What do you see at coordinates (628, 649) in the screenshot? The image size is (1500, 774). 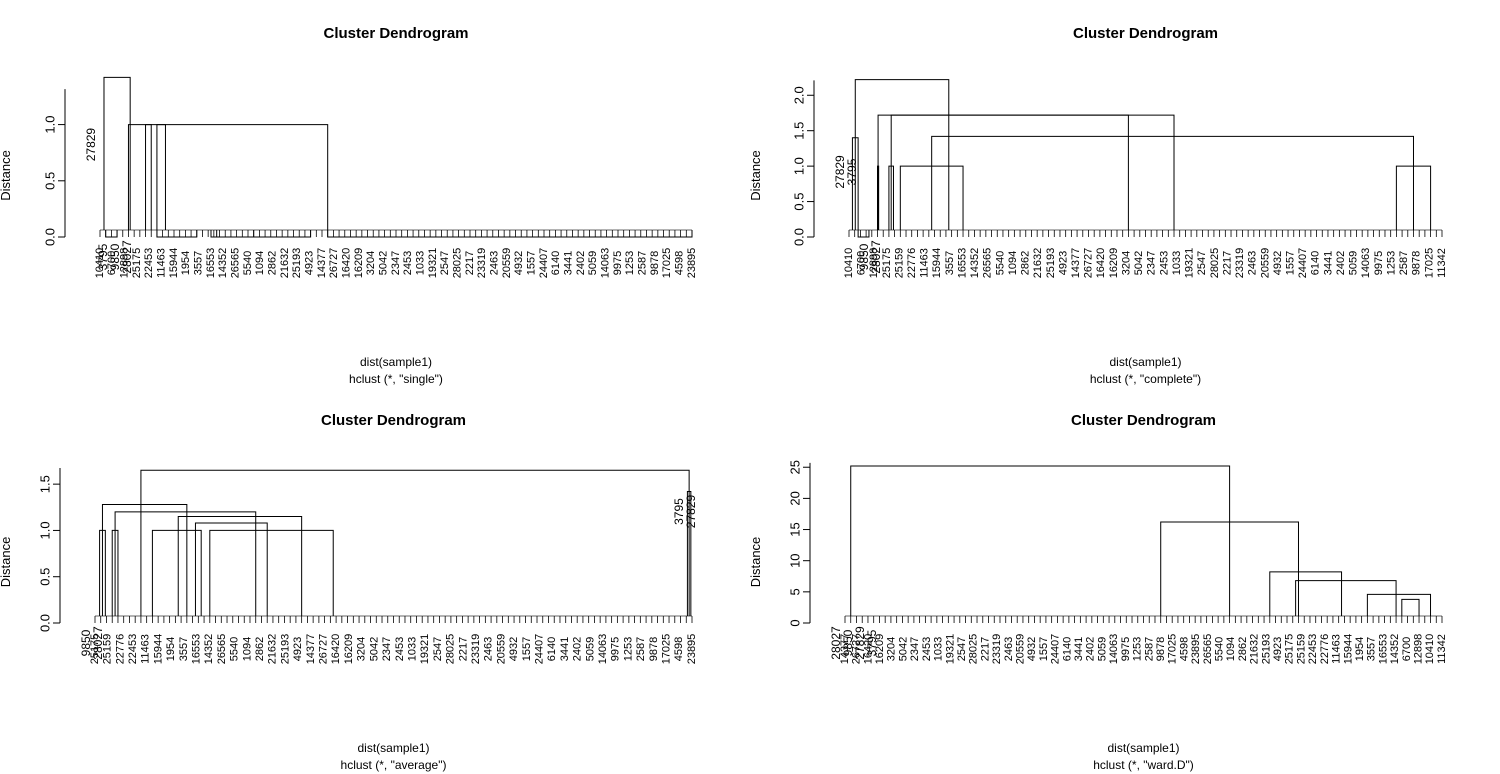 I see `leaf-label: 1253` at bounding box center [628, 649].